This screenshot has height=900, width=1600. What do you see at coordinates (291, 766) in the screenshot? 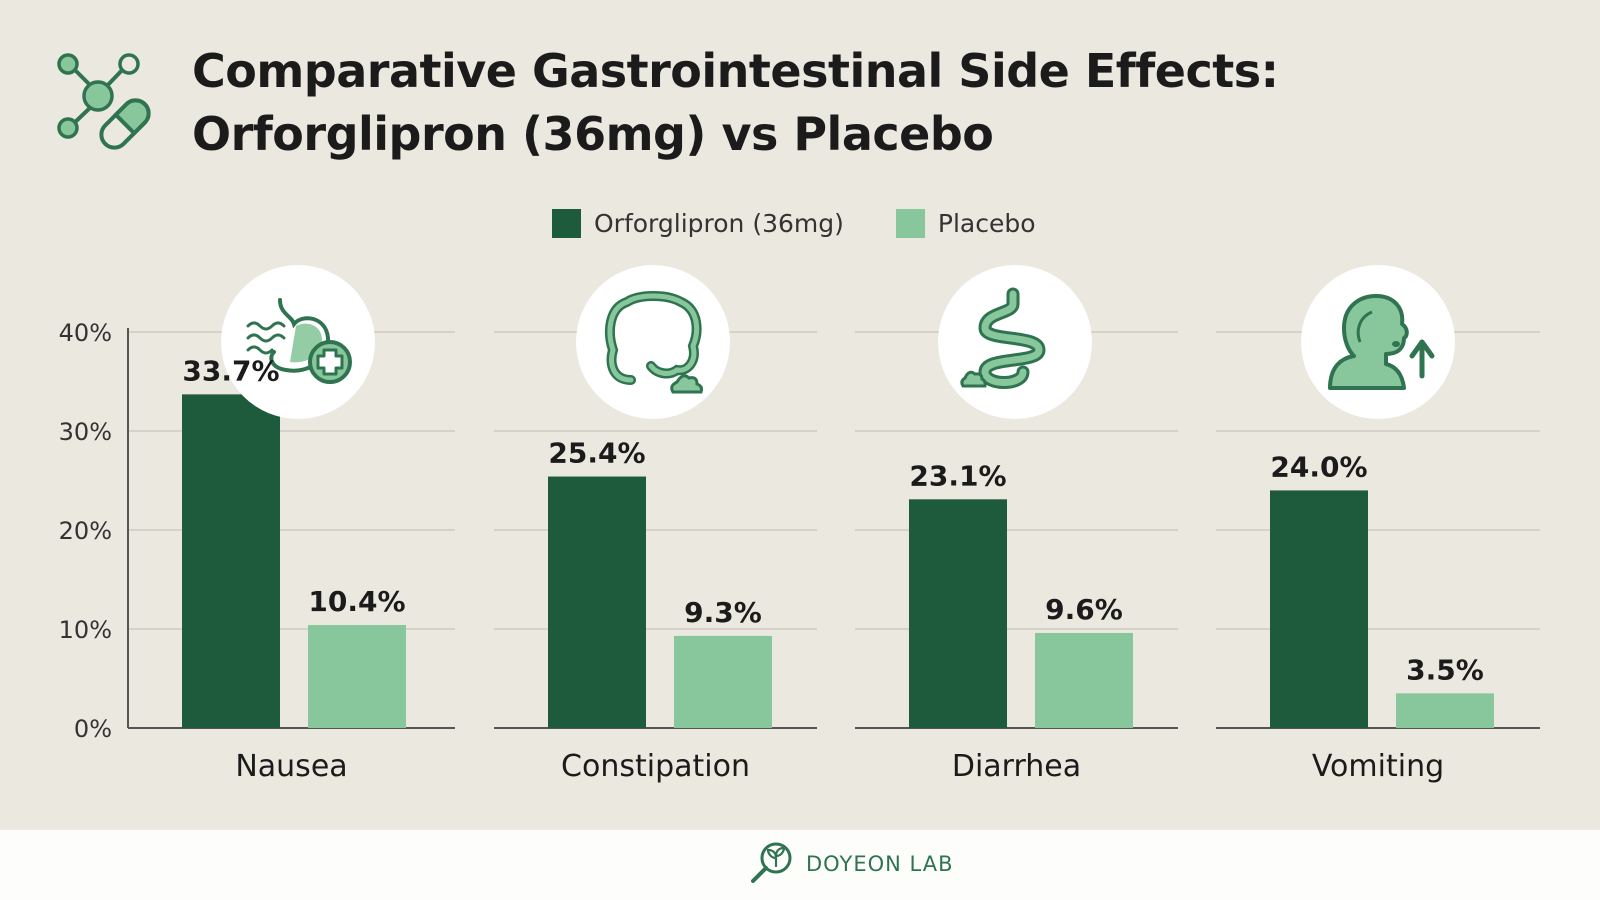
I see `category-label: Nausea` at bounding box center [291, 766].